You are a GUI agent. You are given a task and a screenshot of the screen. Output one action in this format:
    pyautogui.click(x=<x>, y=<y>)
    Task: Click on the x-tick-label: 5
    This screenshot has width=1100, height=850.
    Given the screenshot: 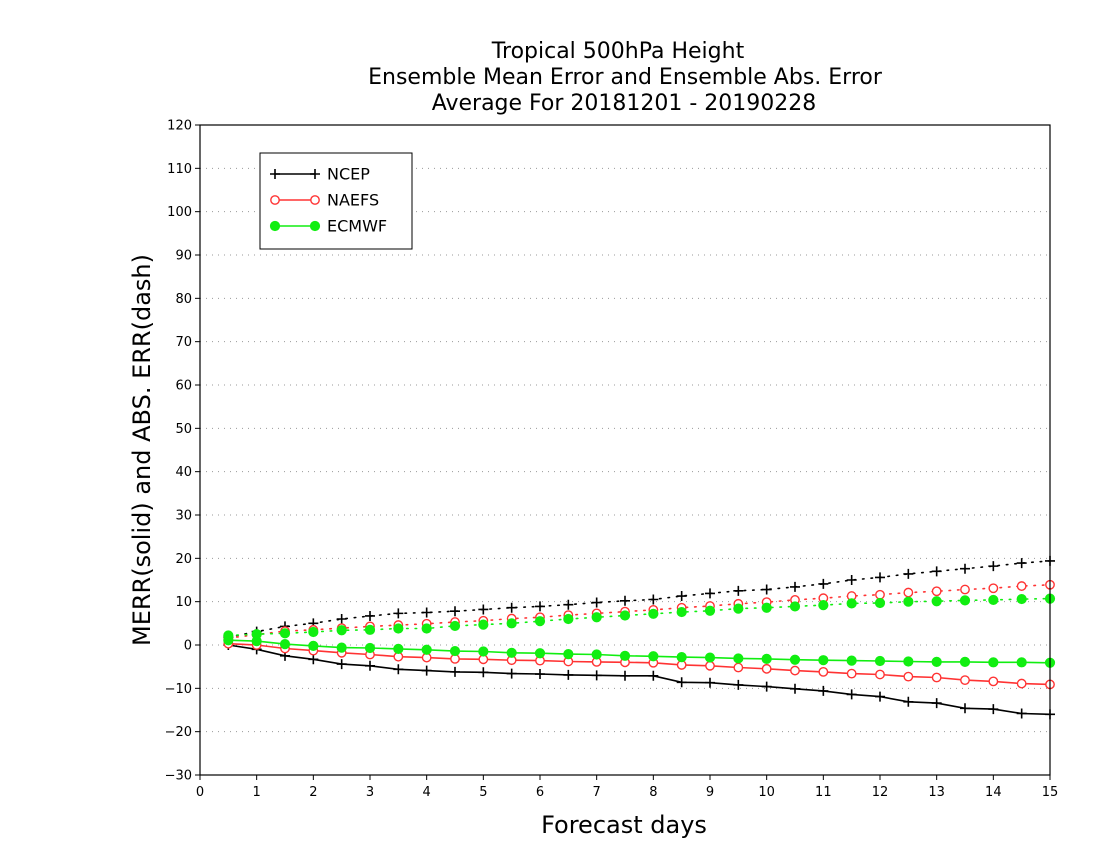 What is the action you would take?
    pyautogui.click(x=483, y=792)
    